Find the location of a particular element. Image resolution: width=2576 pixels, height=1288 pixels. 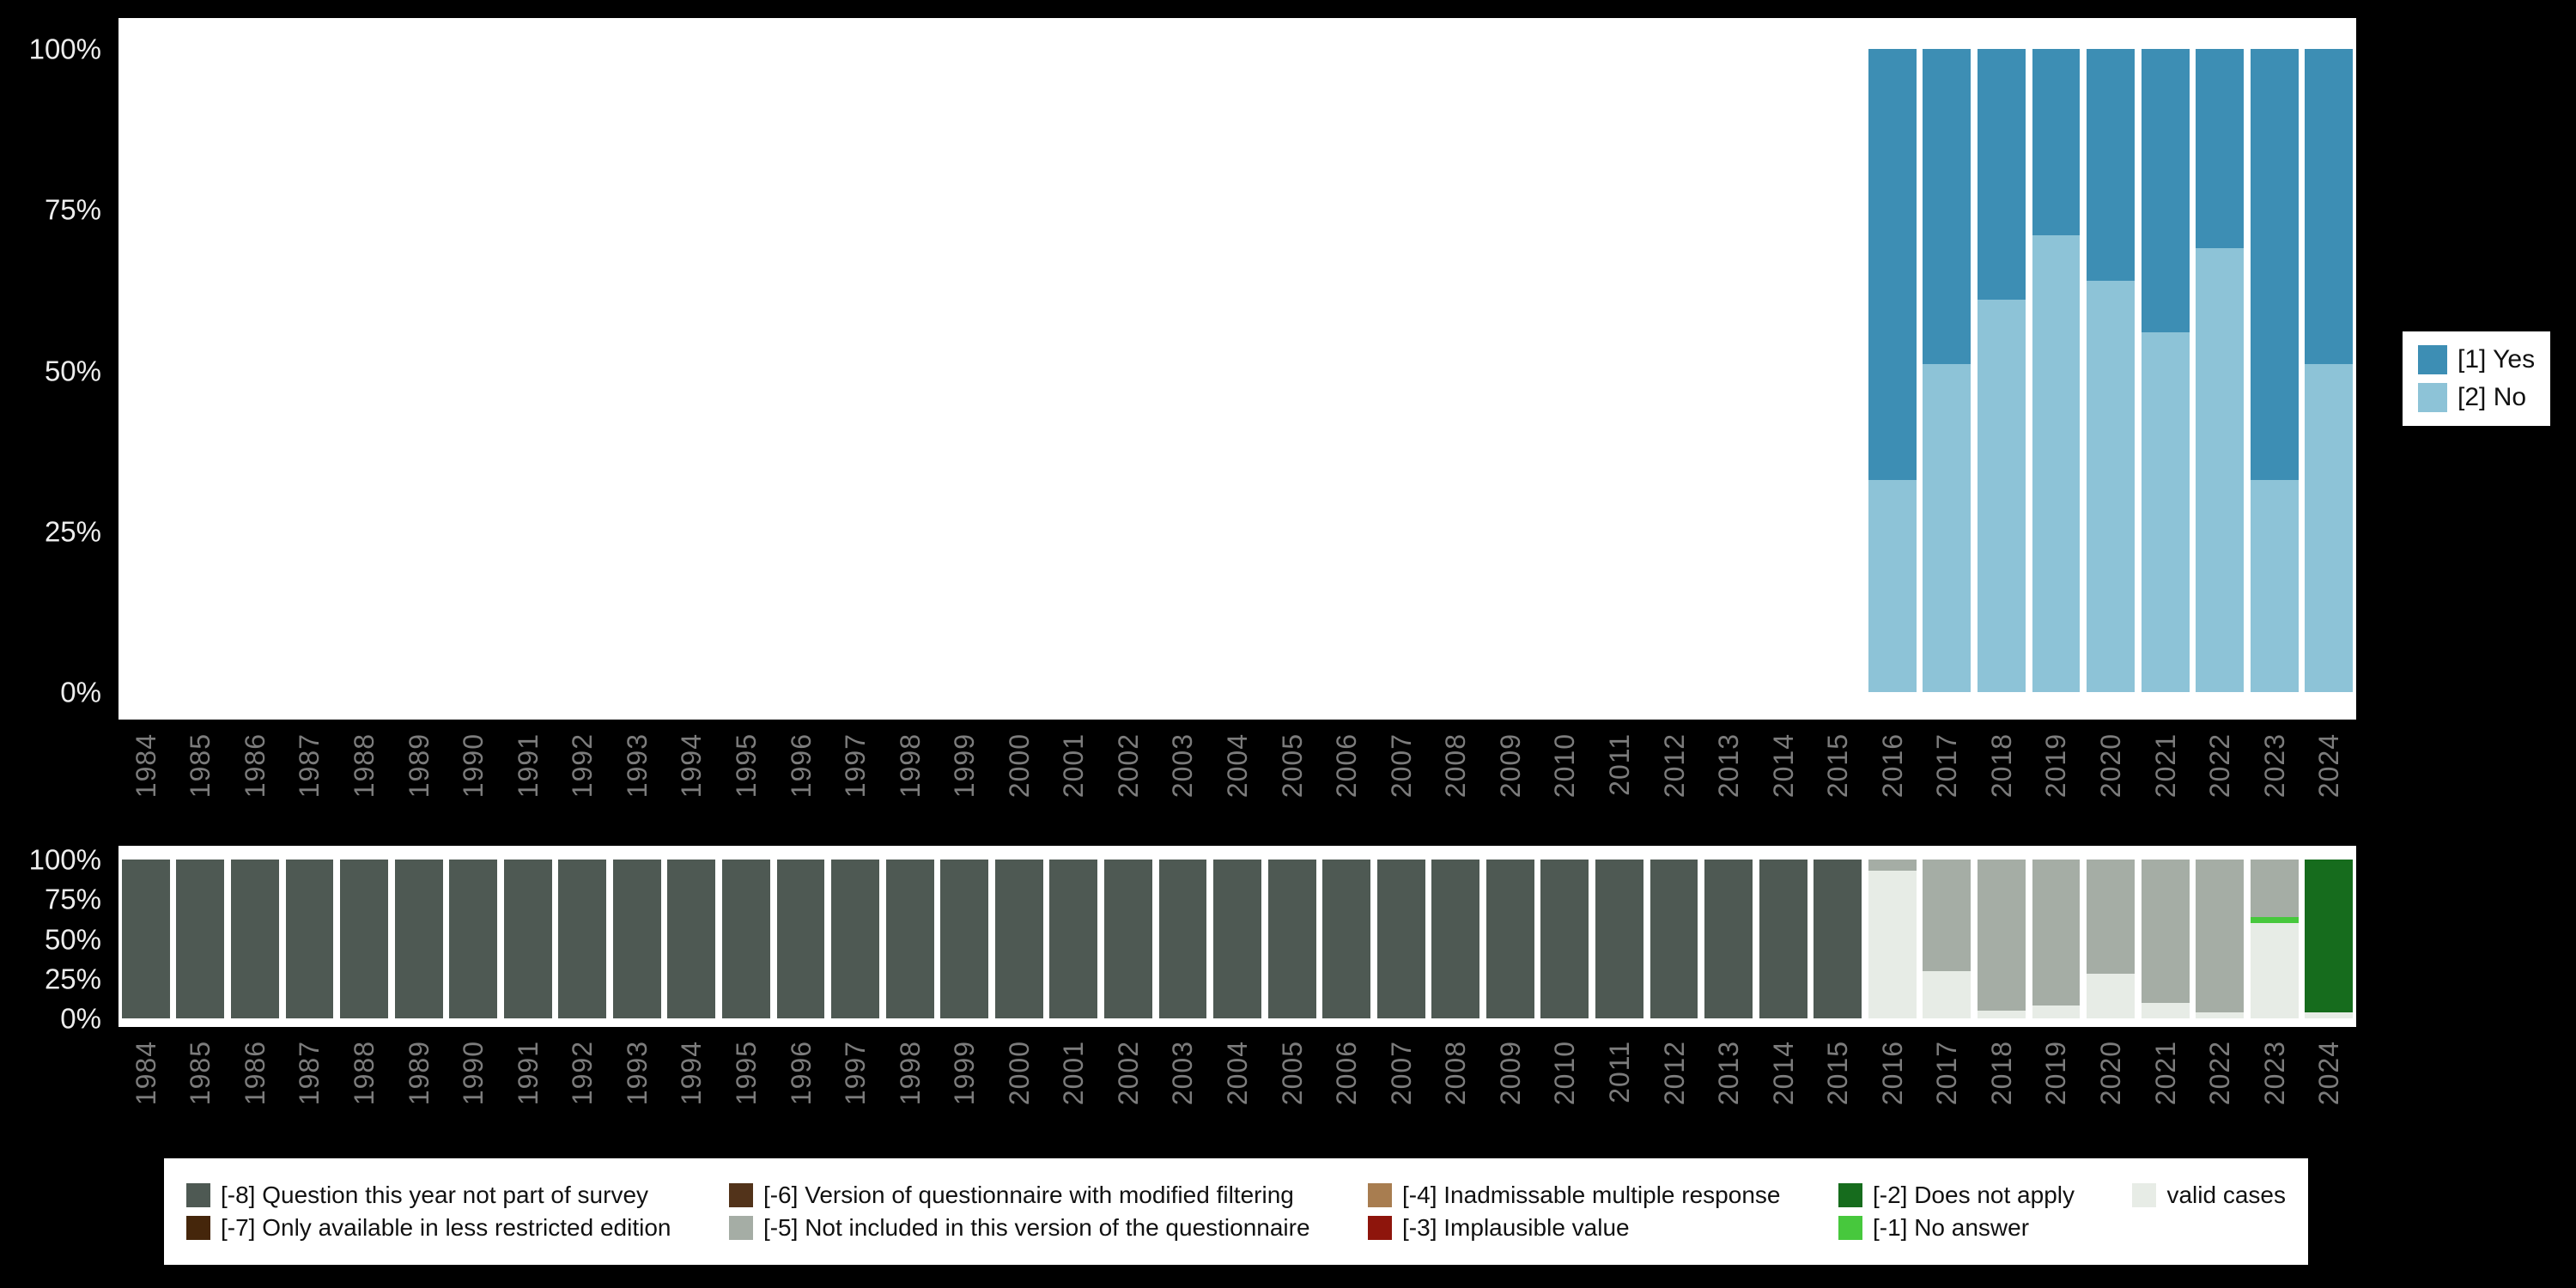

bar-column-1992 is located at coordinates (583, 939).